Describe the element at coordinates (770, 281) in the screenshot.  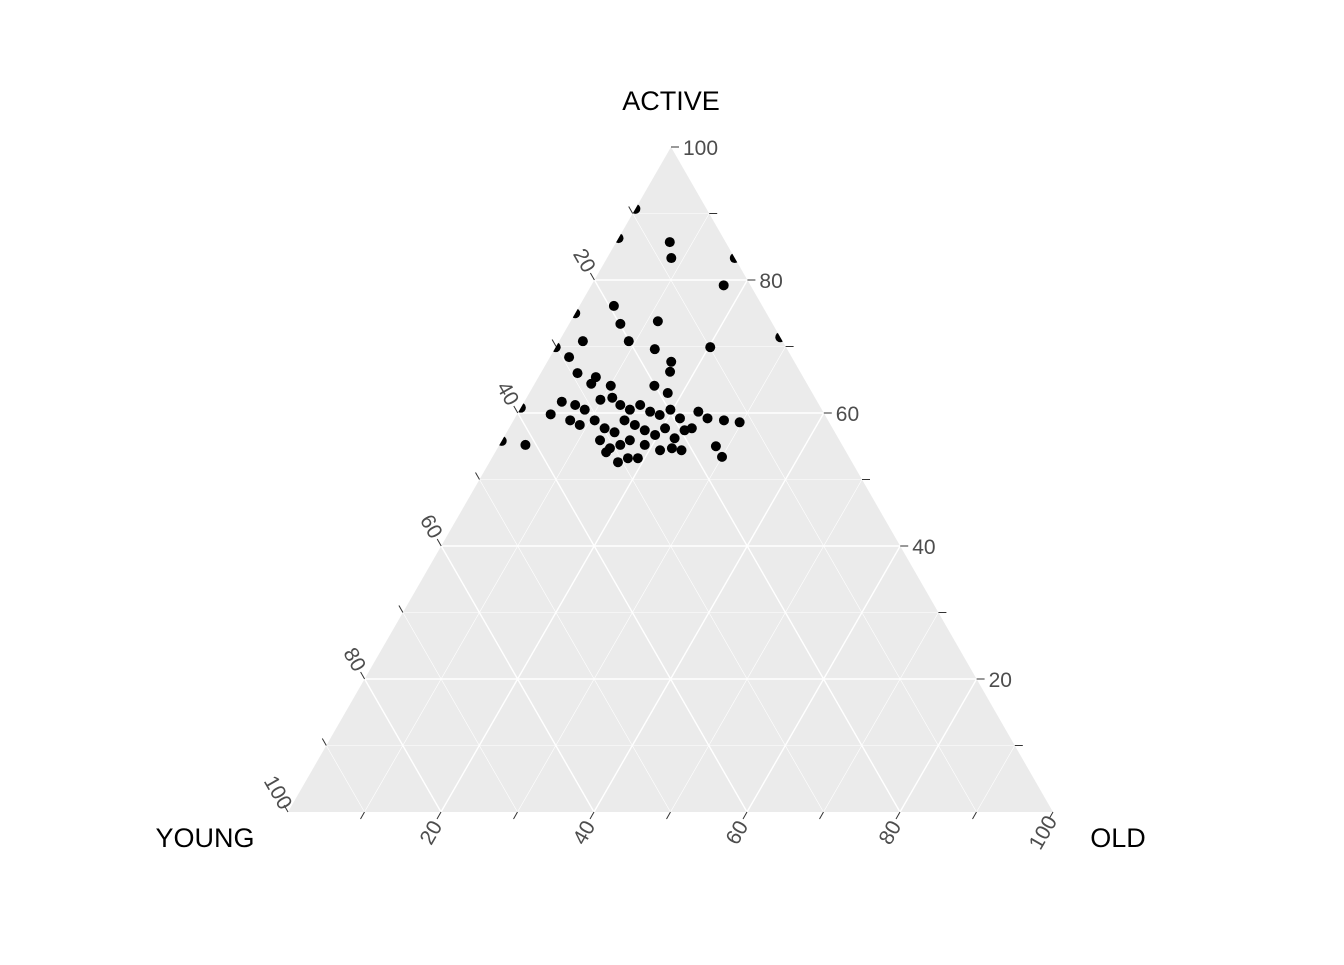
I see `tick-label-active: 80` at that location.